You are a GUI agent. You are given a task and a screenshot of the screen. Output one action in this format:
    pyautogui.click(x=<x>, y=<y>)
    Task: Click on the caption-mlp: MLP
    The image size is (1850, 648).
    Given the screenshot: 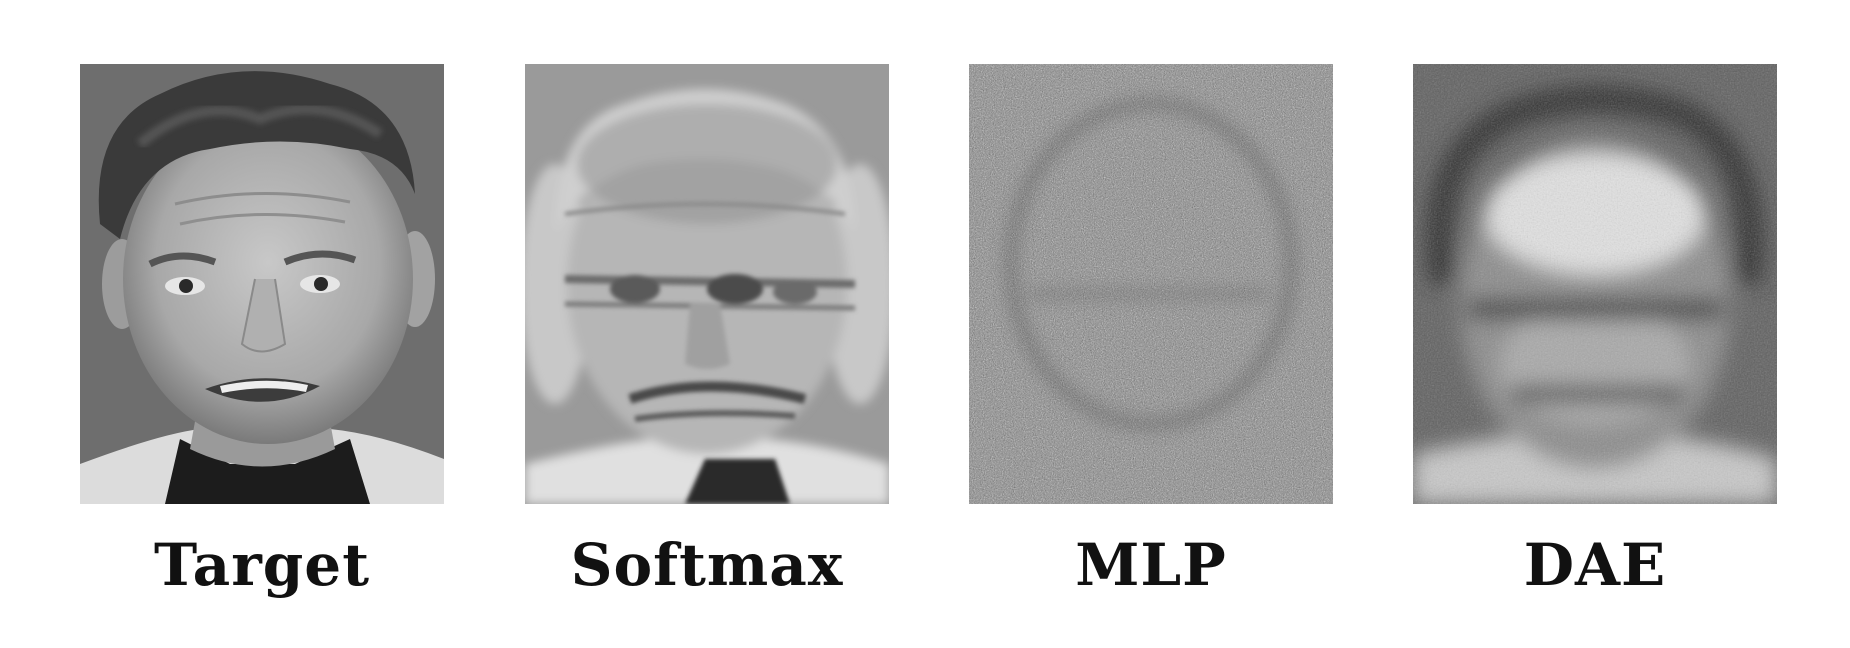 What is the action you would take?
    pyautogui.click(x=1151, y=565)
    